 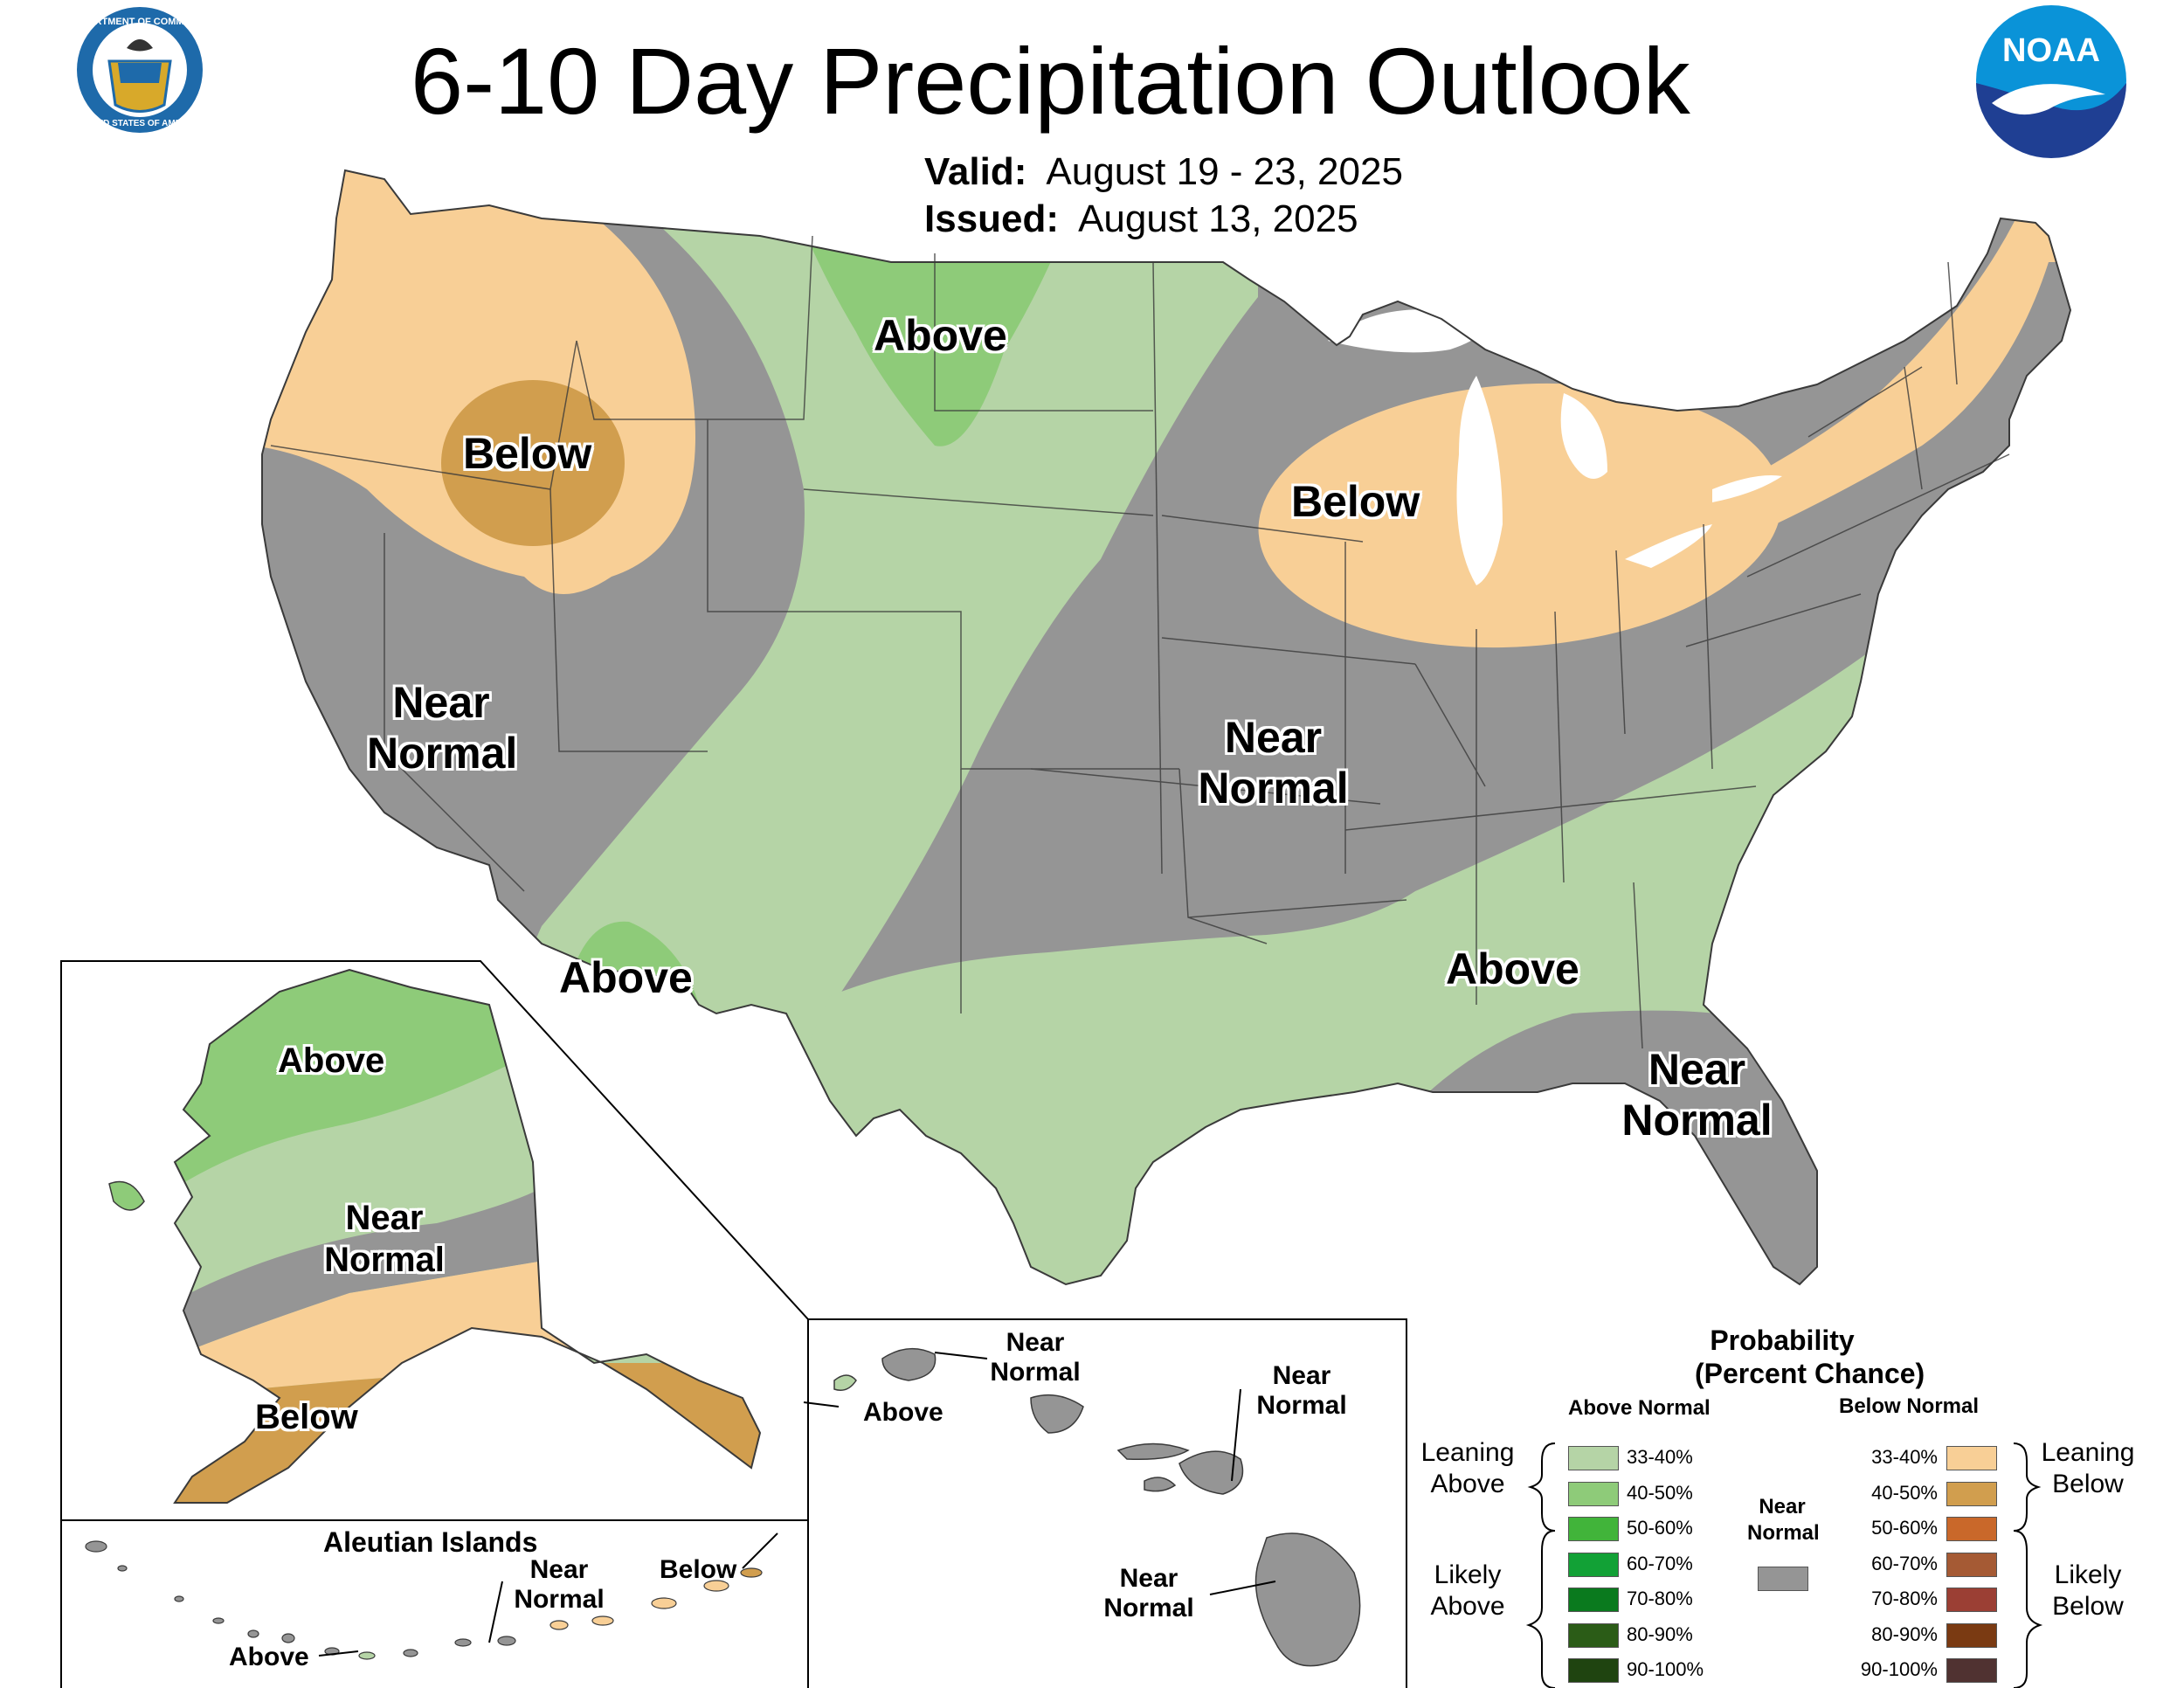 What do you see at coordinates (269, 1657) in the screenshot?
I see `label-aleu-above: Above` at bounding box center [269, 1657].